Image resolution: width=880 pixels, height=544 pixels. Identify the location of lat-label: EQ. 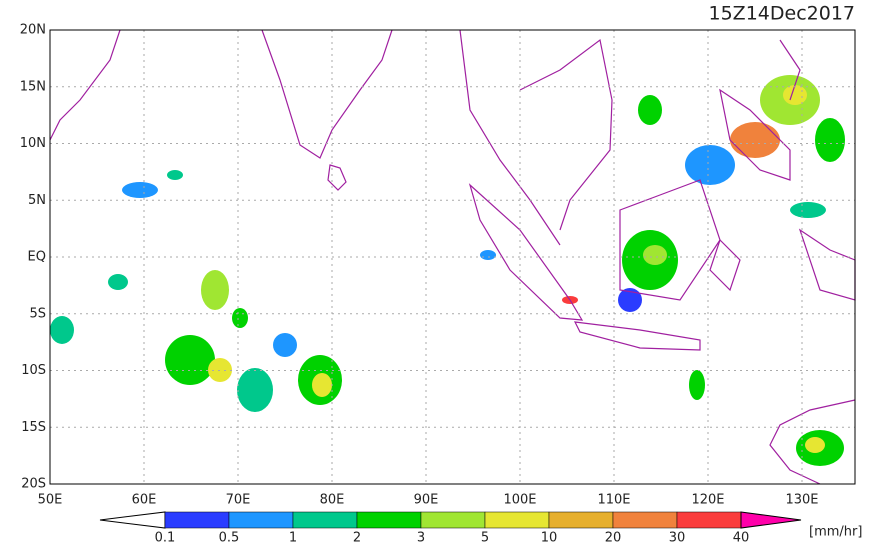
(37, 257).